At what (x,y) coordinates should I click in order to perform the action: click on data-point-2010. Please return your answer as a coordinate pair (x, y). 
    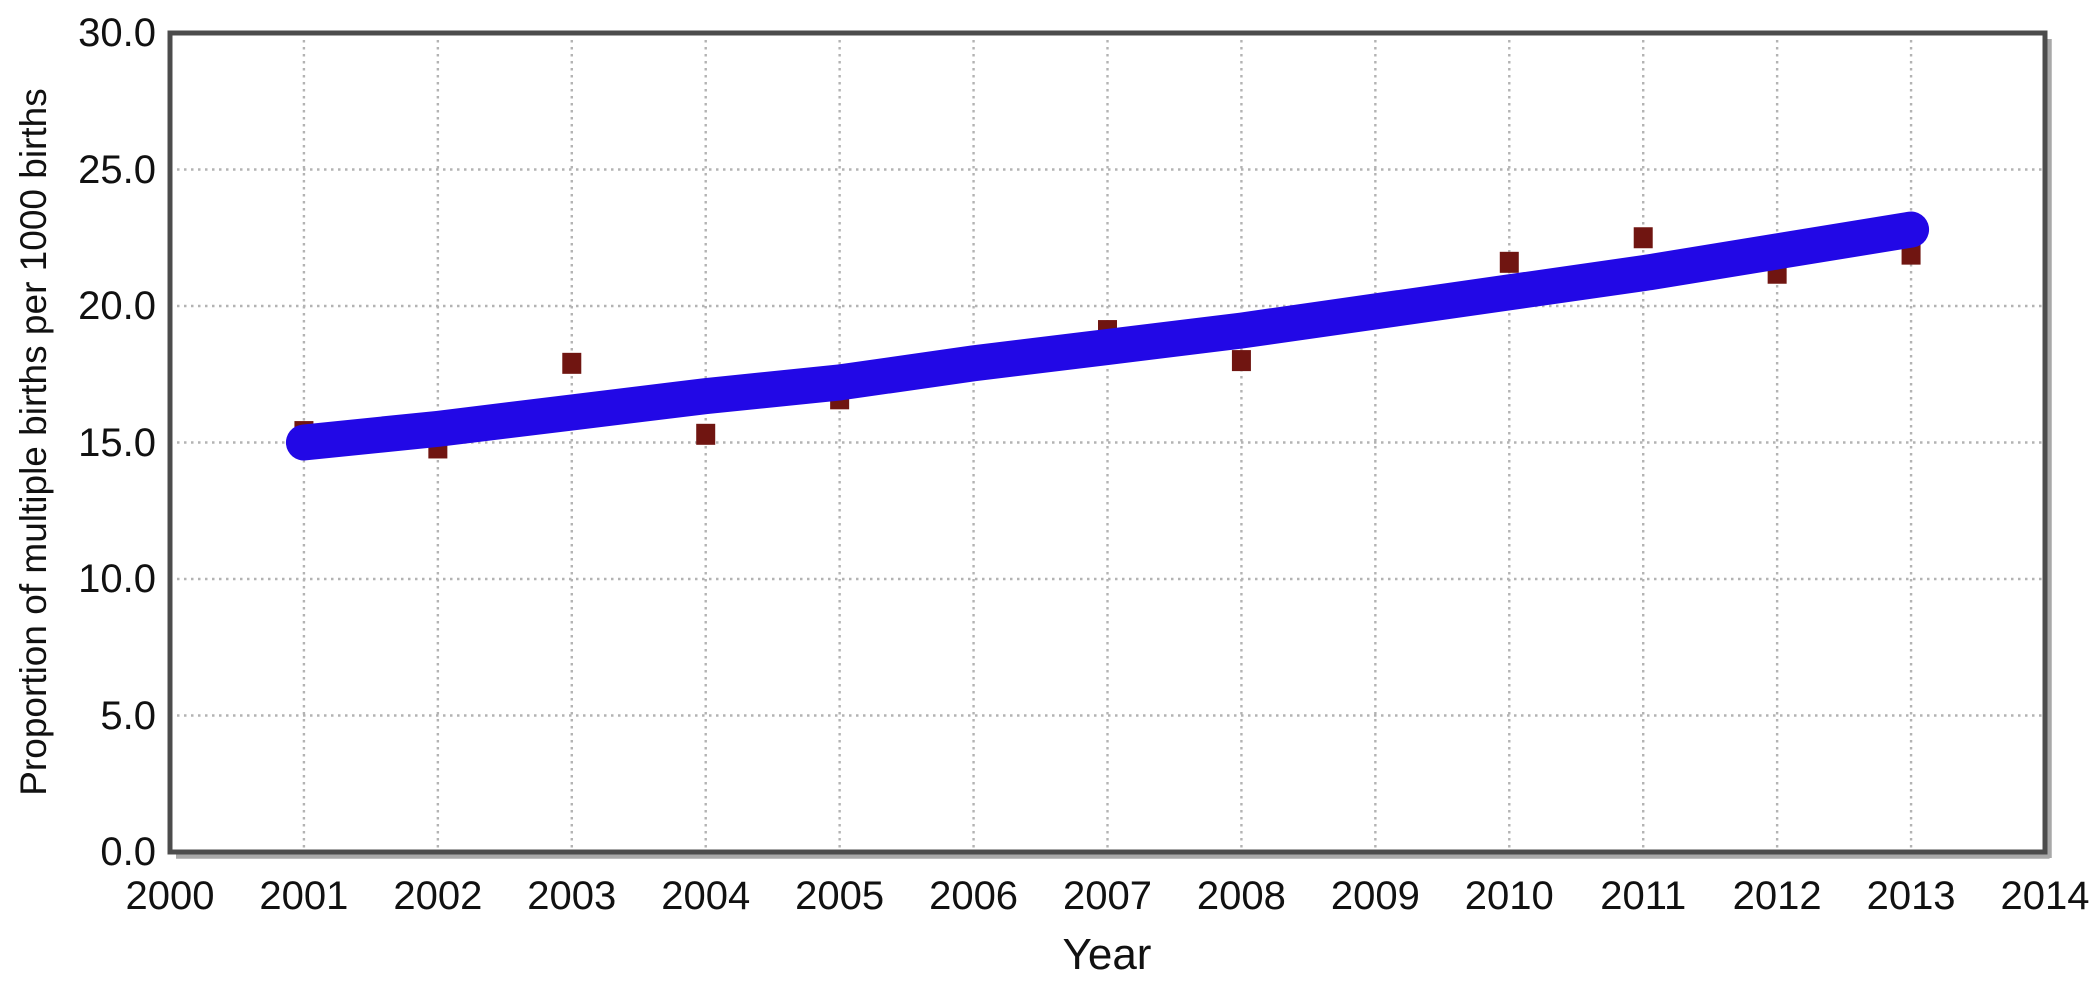
    Looking at the image, I should click on (1509, 262).